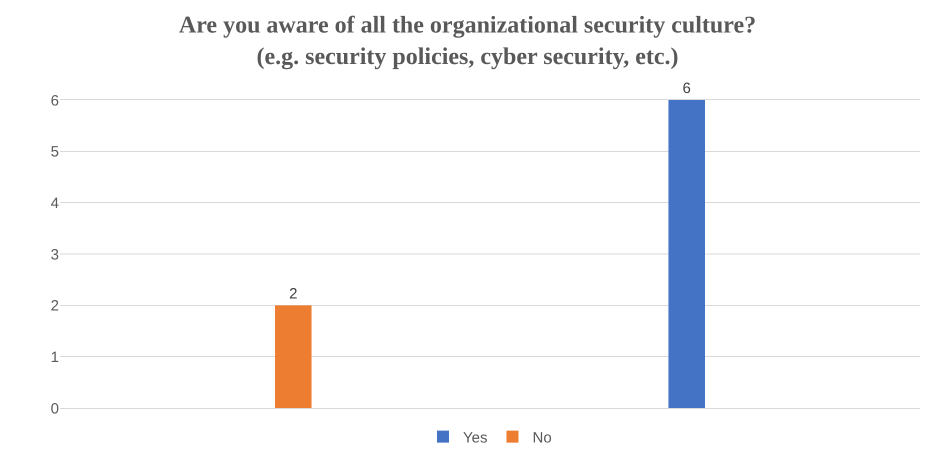 The width and height of the screenshot is (935, 465). Describe the element at coordinates (54, 255) in the screenshot. I see `y-tick-label: 3` at that location.